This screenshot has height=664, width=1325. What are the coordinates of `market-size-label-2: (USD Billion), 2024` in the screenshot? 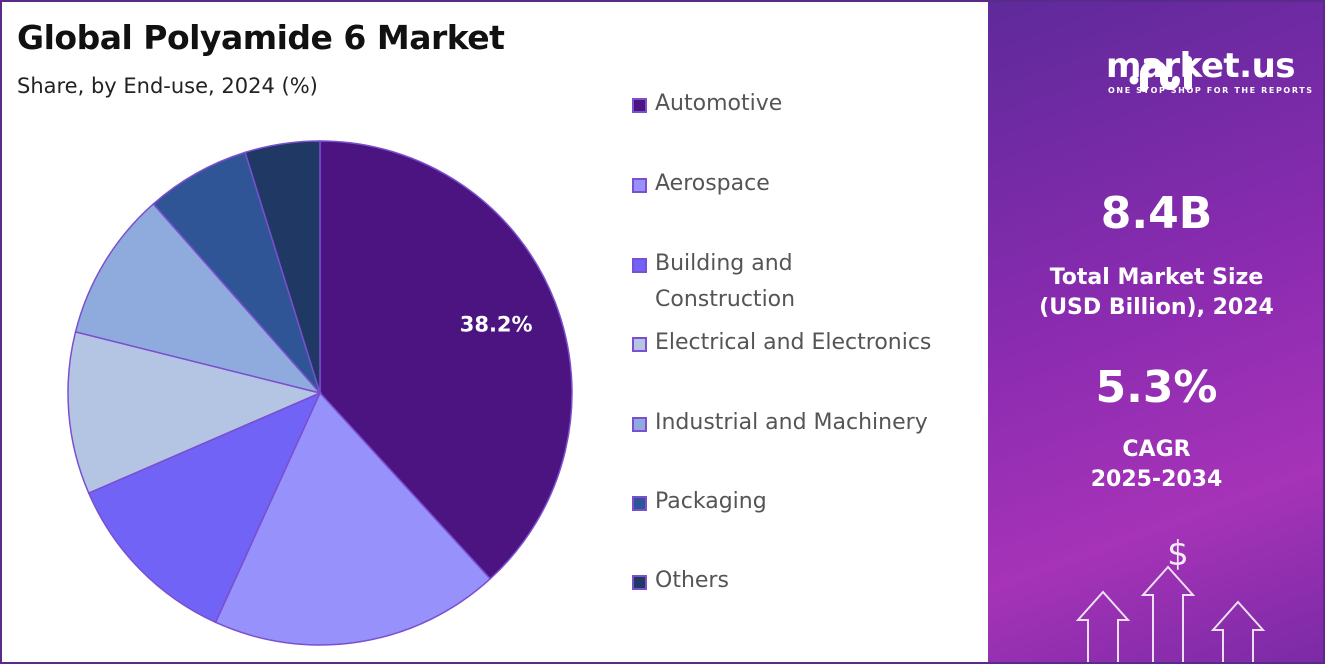 It's located at (1156, 307).